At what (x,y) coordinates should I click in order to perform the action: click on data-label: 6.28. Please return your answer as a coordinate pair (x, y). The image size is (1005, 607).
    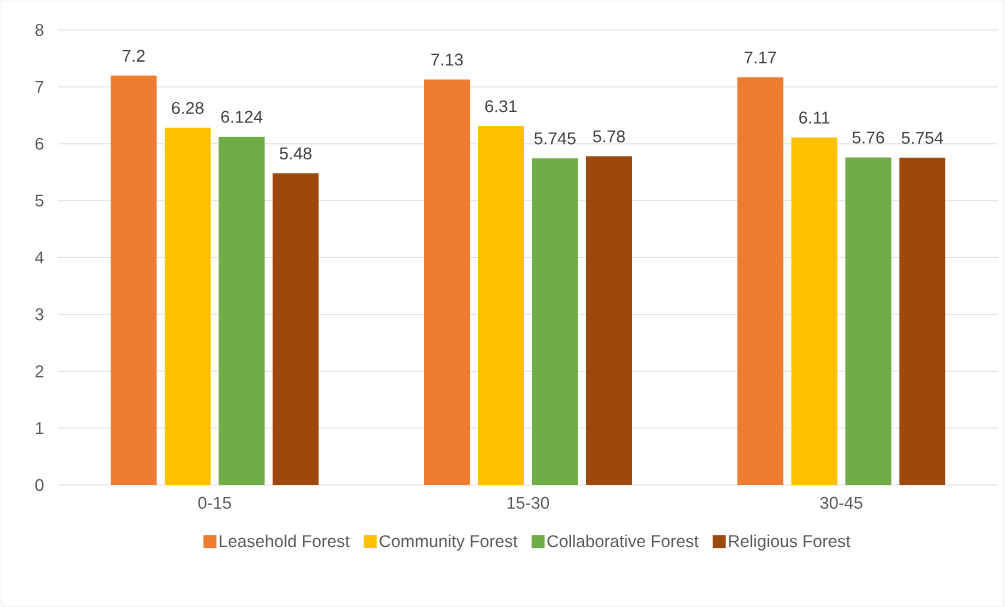
    Looking at the image, I should click on (187, 107).